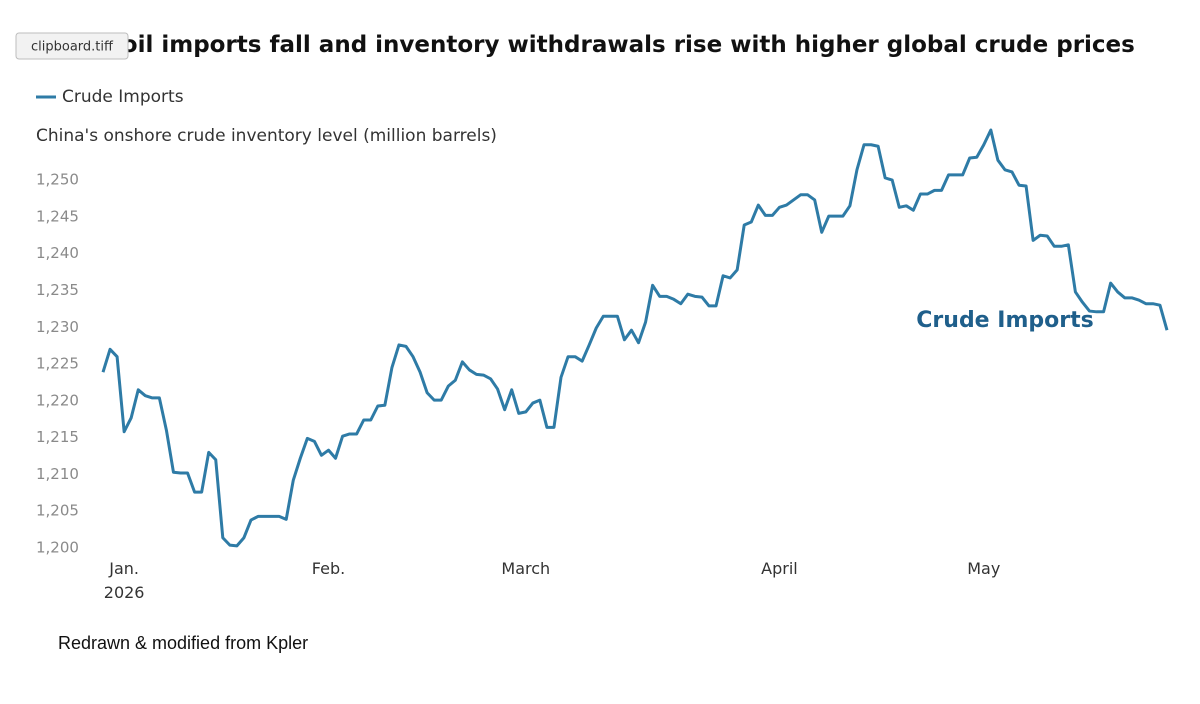  What do you see at coordinates (183, 643) in the screenshot?
I see `source-note: Redrawn & modified from Kpler` at bounding box center [183, 643].